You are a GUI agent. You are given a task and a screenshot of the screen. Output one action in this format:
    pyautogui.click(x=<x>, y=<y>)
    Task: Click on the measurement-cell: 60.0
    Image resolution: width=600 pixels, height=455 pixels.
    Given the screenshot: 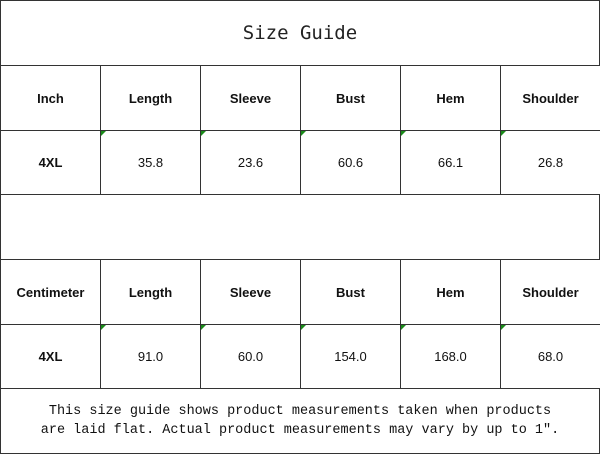 What is the action you would take?
    pyautogui.click(x=250, y=356)
    